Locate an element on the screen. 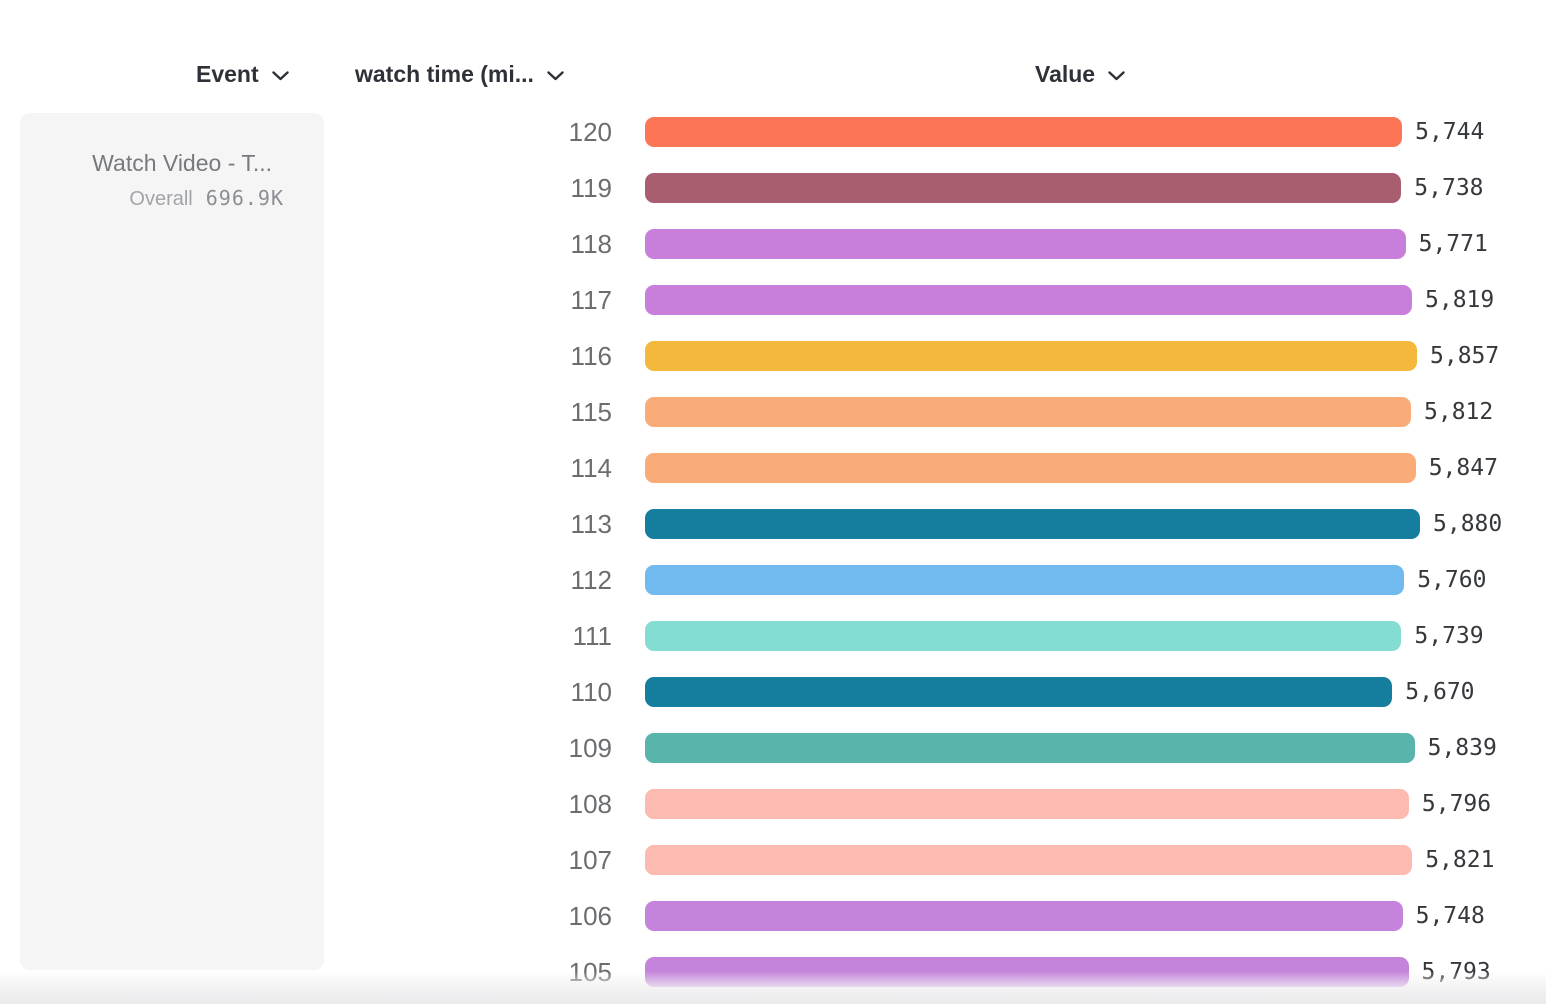 The height and width of the screenshot is (1004, 1546). bar-category-label: 119 is located at coordinates (591, 188).